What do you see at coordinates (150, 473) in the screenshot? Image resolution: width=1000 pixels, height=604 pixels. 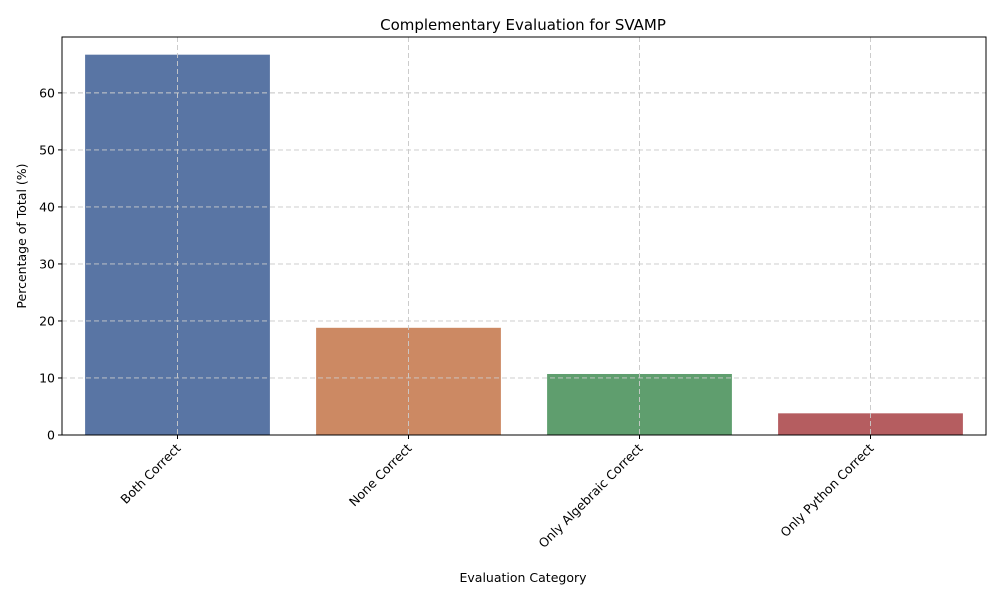 I see `x-tick-label: Both Correct` at bounding box center [150, 473].